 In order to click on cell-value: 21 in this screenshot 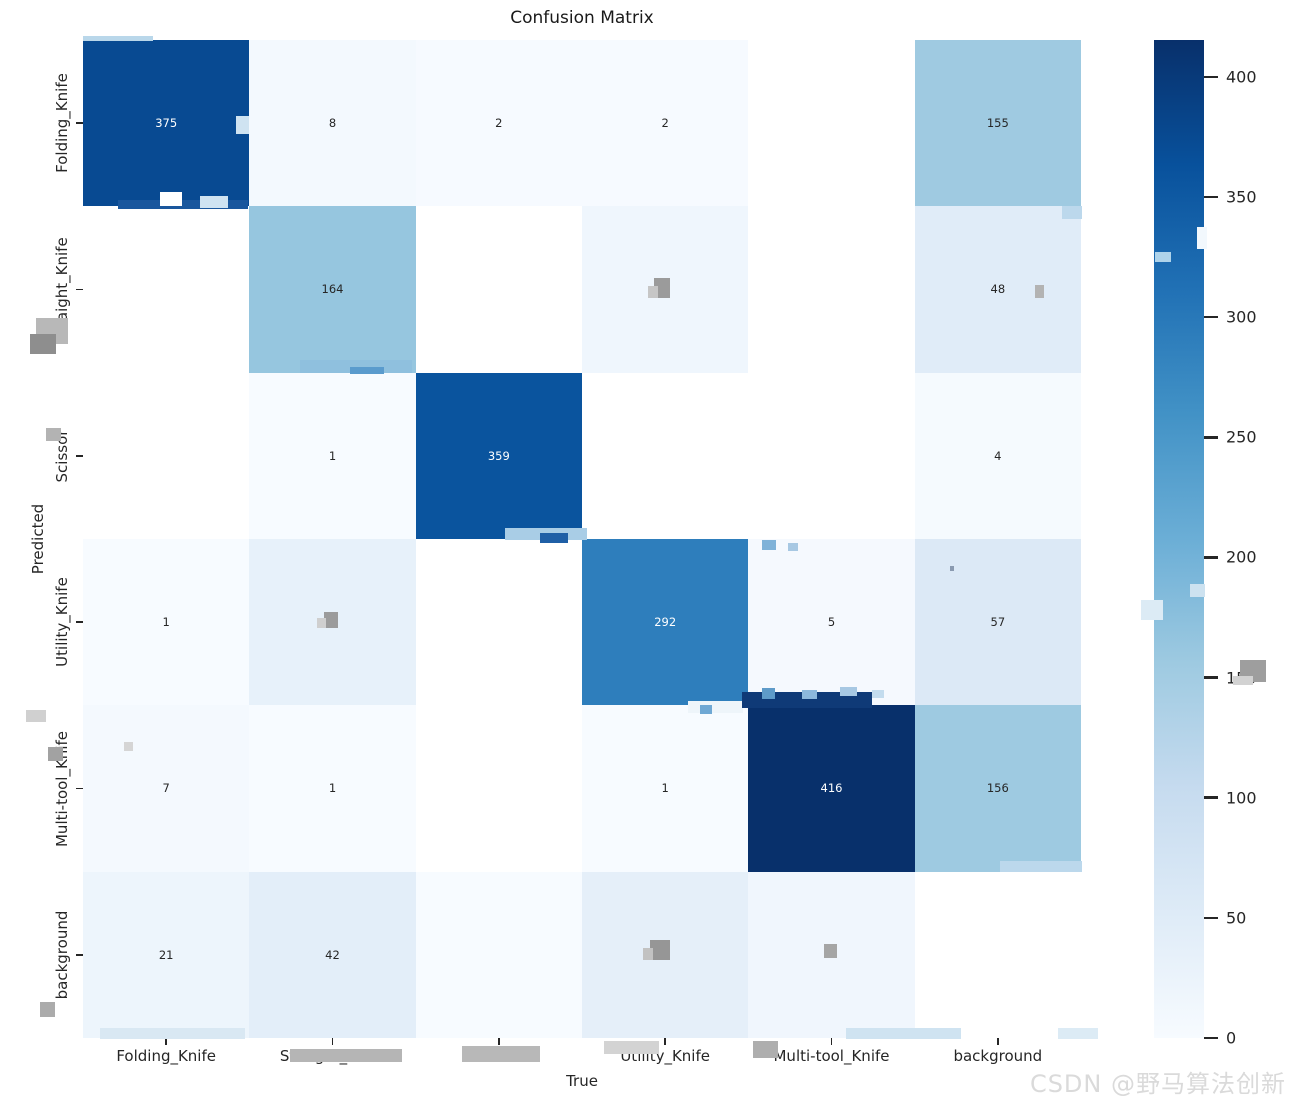, I will do `click(166, 954)`.